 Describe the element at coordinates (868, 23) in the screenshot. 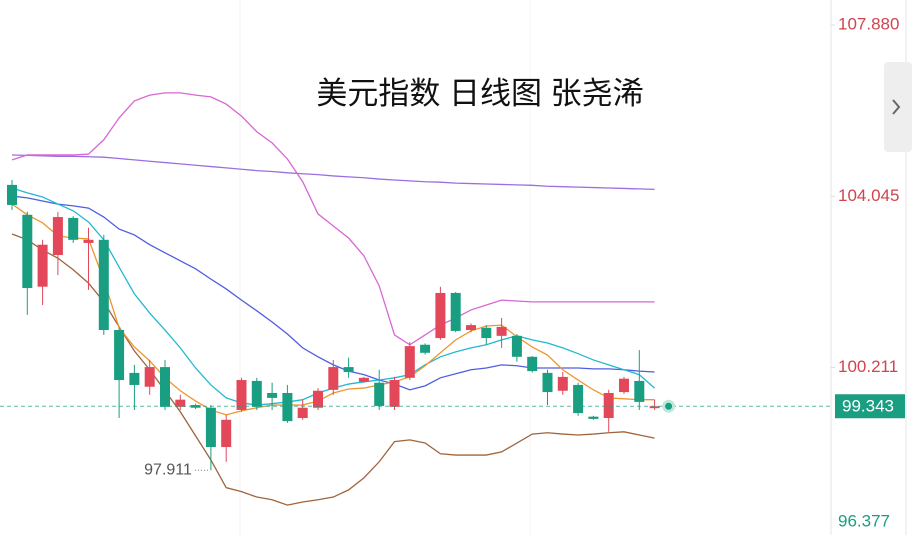

I see `y-tick-label: 107.880` at that location.